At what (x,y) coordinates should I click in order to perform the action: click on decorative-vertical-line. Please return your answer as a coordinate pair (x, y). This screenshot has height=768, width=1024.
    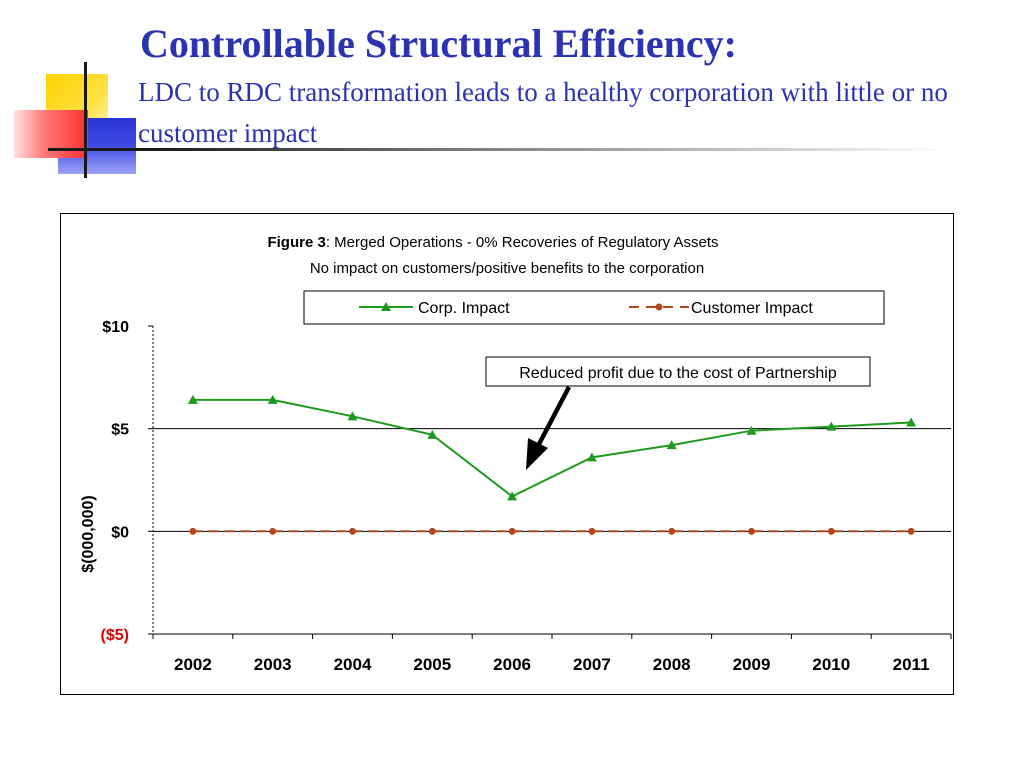
    Looking at the image, I should click on (85, 120).